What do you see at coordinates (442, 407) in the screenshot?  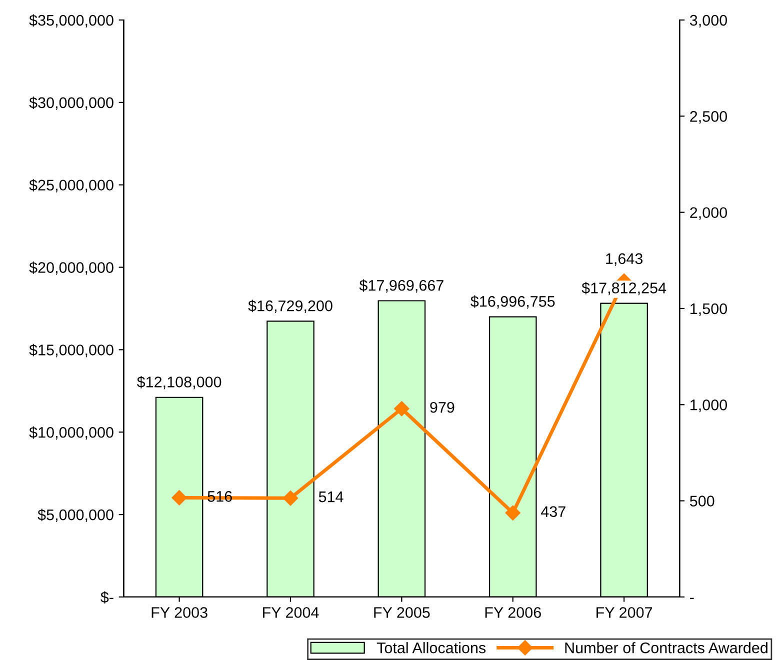 I see `data-label: 979` at bounding box center [442, 407].